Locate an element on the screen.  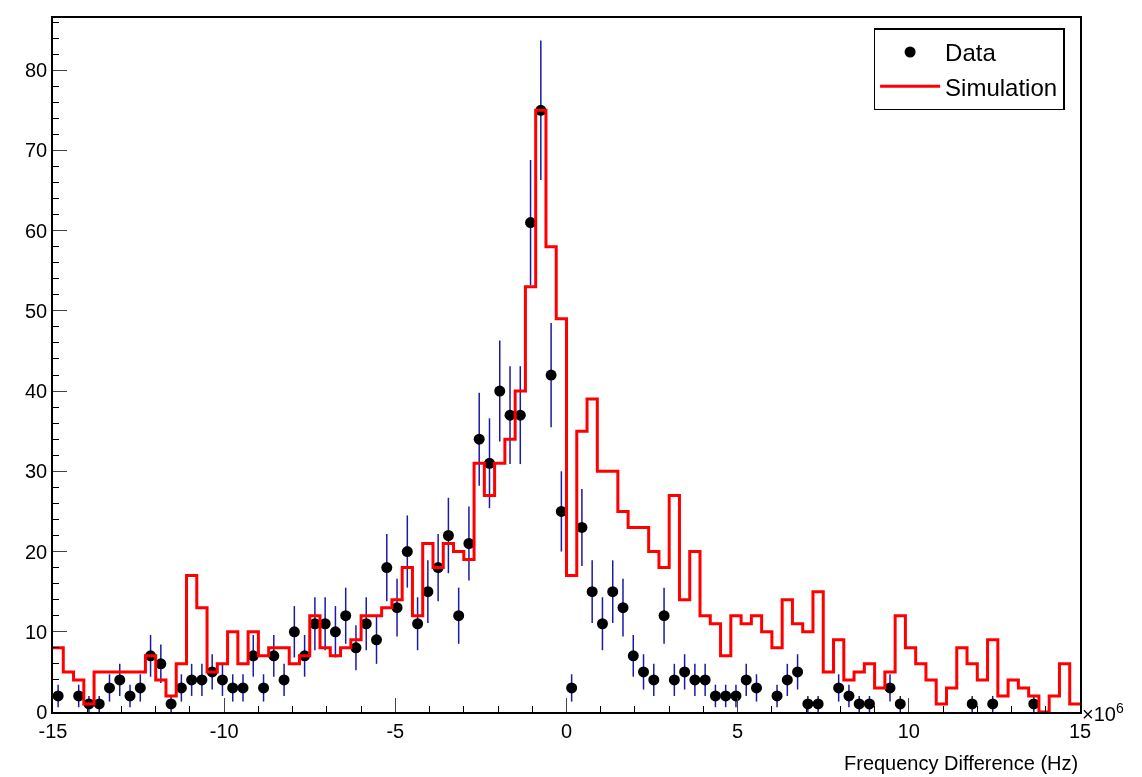
x-tick-label: -10 is located at coordinates (224, 730).